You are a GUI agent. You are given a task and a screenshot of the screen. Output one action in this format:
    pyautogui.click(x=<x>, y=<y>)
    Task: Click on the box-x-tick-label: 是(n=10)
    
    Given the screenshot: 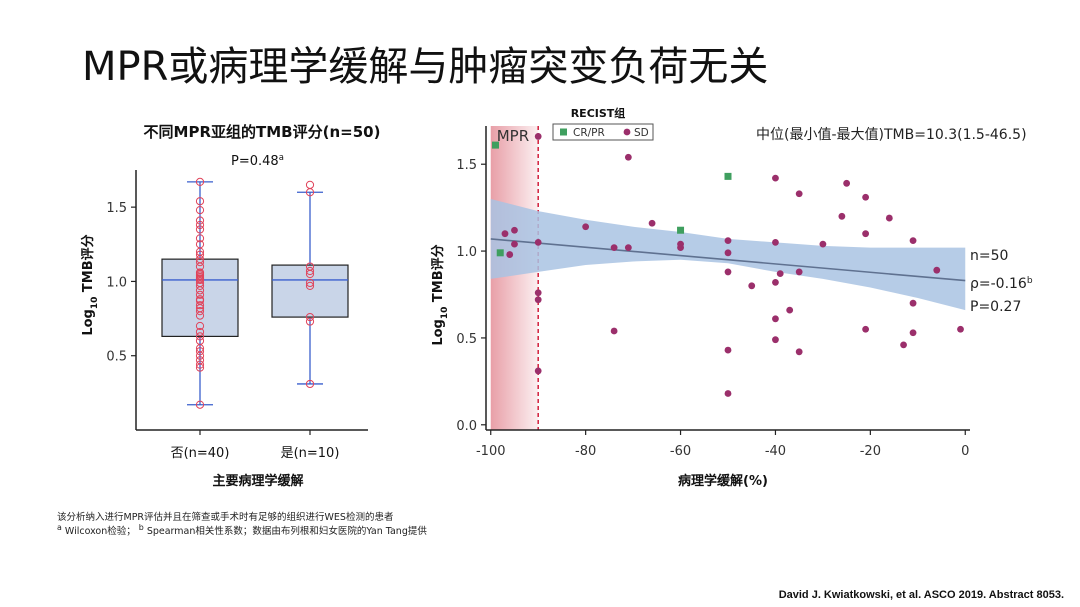 What is the action you would take?
    pyautogui.click(x=310, y=453)
    